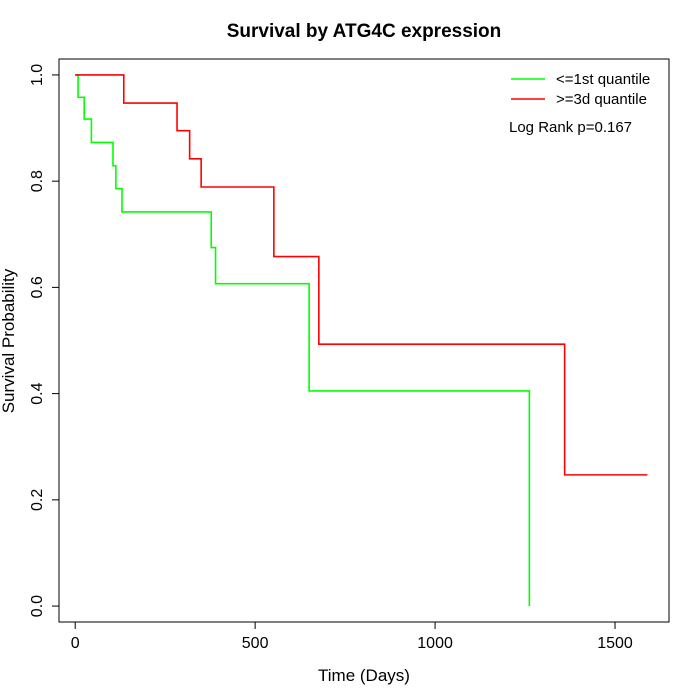  I want to click on x-axis-label: Time (Days), so click(364, 675).